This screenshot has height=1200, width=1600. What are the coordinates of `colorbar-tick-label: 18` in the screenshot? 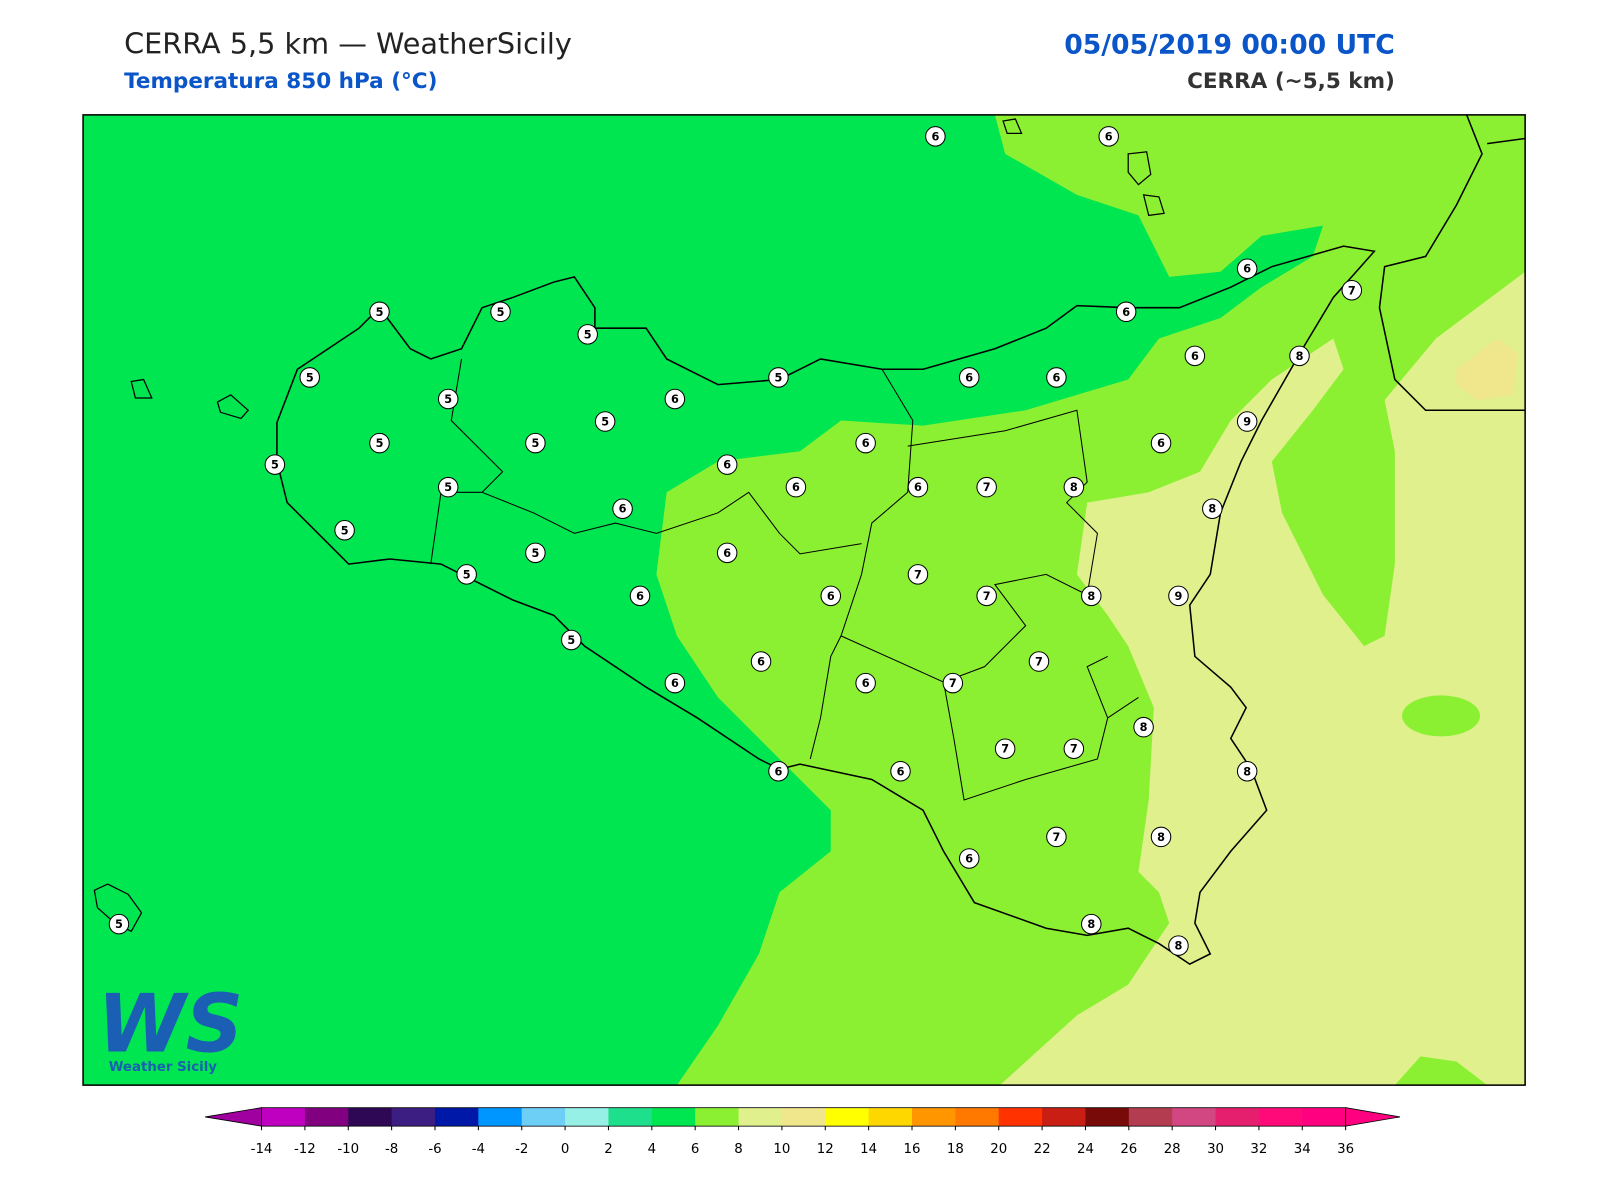 It's located at (955, 1149).